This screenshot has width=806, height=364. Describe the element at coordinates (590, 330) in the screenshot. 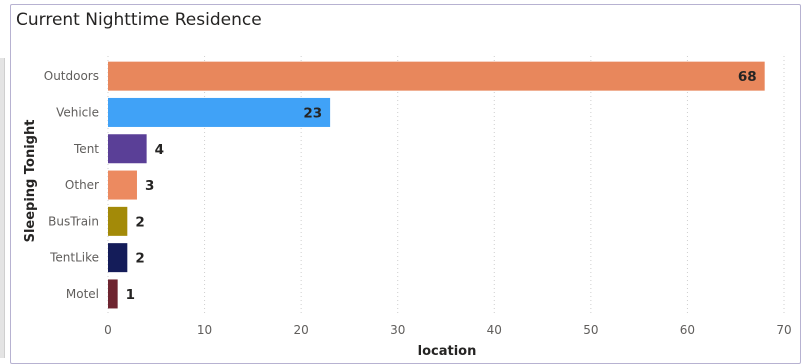

I see `x-tick-label: 50` at that location.